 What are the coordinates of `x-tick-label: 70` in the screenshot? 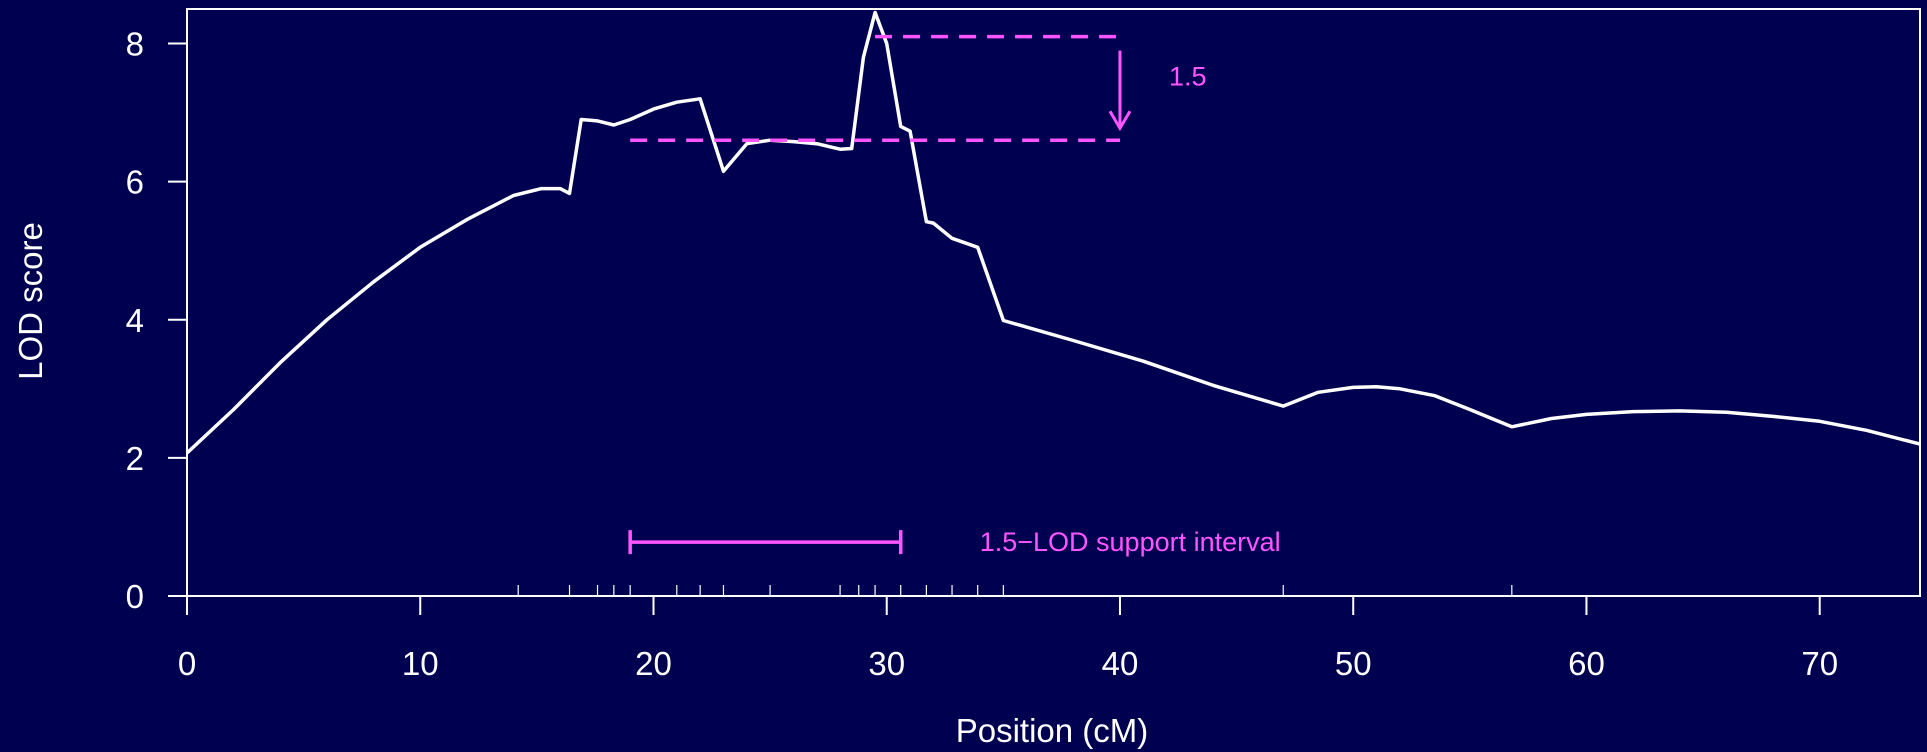 It's located at (1819, 663).